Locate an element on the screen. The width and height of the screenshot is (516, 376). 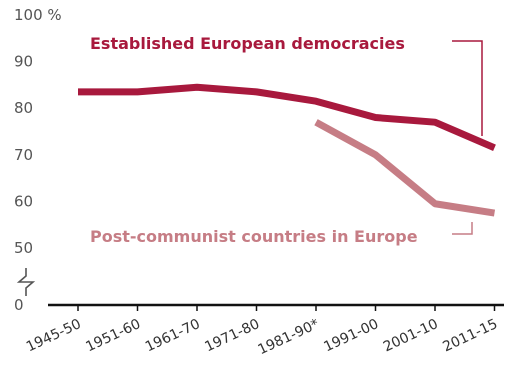
y-tick-label: 70 is located at coordinates (23, 155).